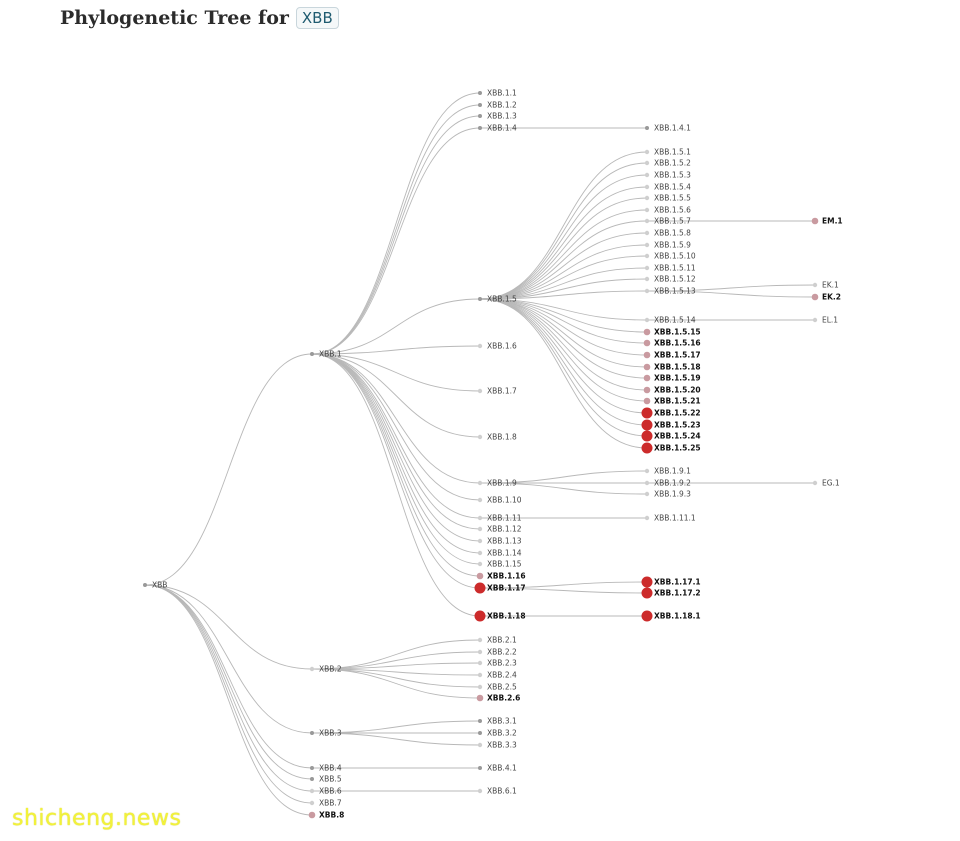 This screenshot has width=960, height=841. What do you see at coordinates (502, 483) in the screenshot?
I see `label-xbb-1-9: XBB.1.9` at bounding box center [502, 483].